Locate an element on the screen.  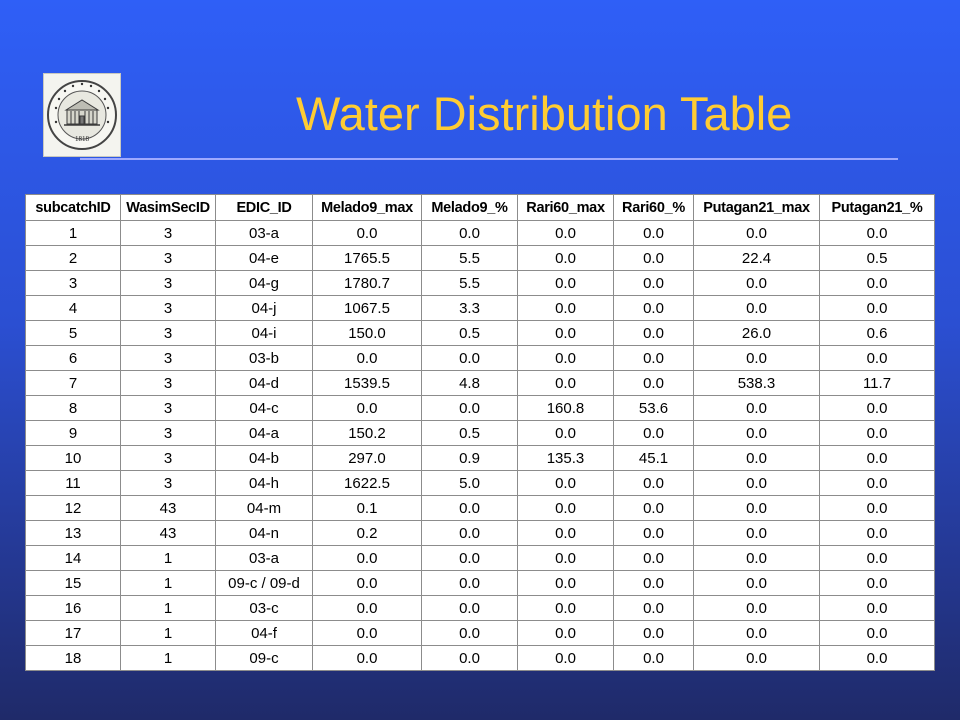
table-cell: 16 is located at coordinates (73, 608).